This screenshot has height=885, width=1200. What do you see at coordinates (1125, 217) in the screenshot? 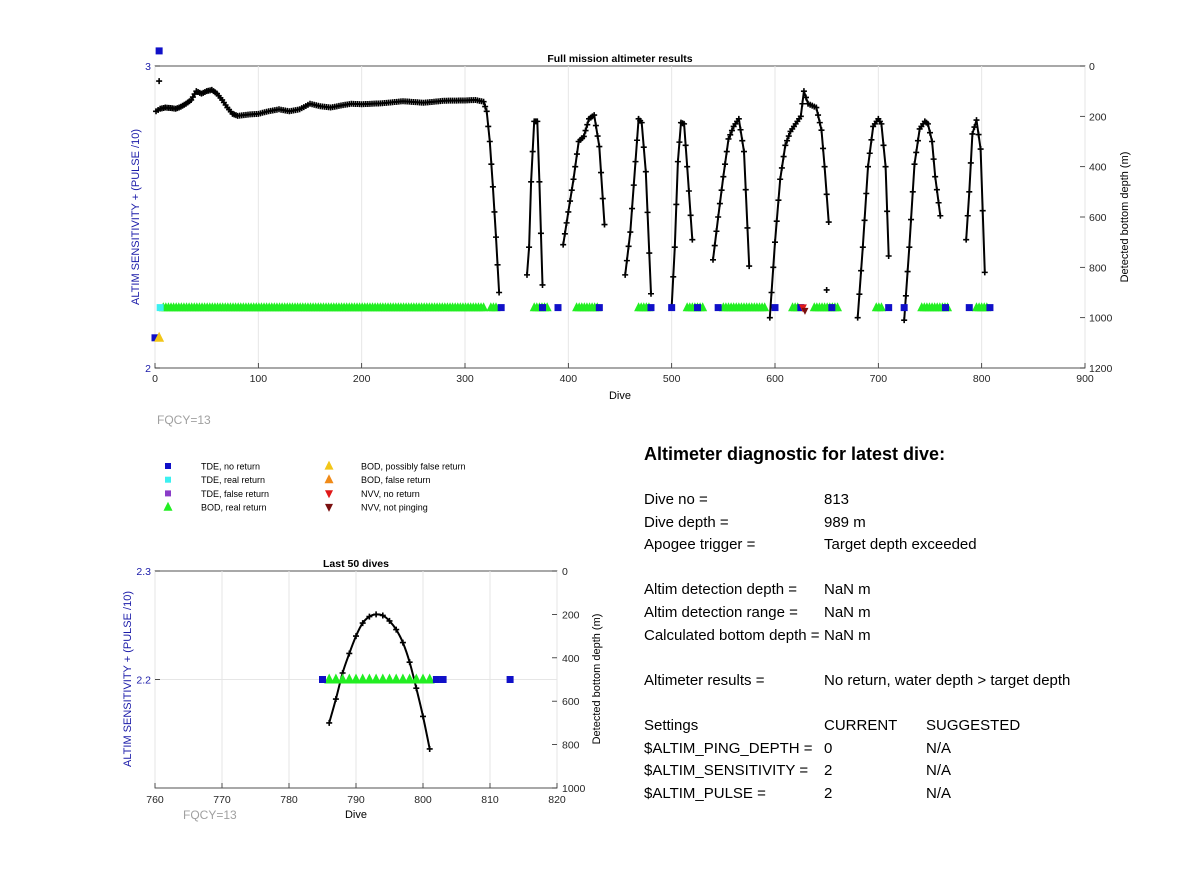
I see `full-mission-ylabel-right: Detected bottom depth (m)` at bounding box center [1125, 217].